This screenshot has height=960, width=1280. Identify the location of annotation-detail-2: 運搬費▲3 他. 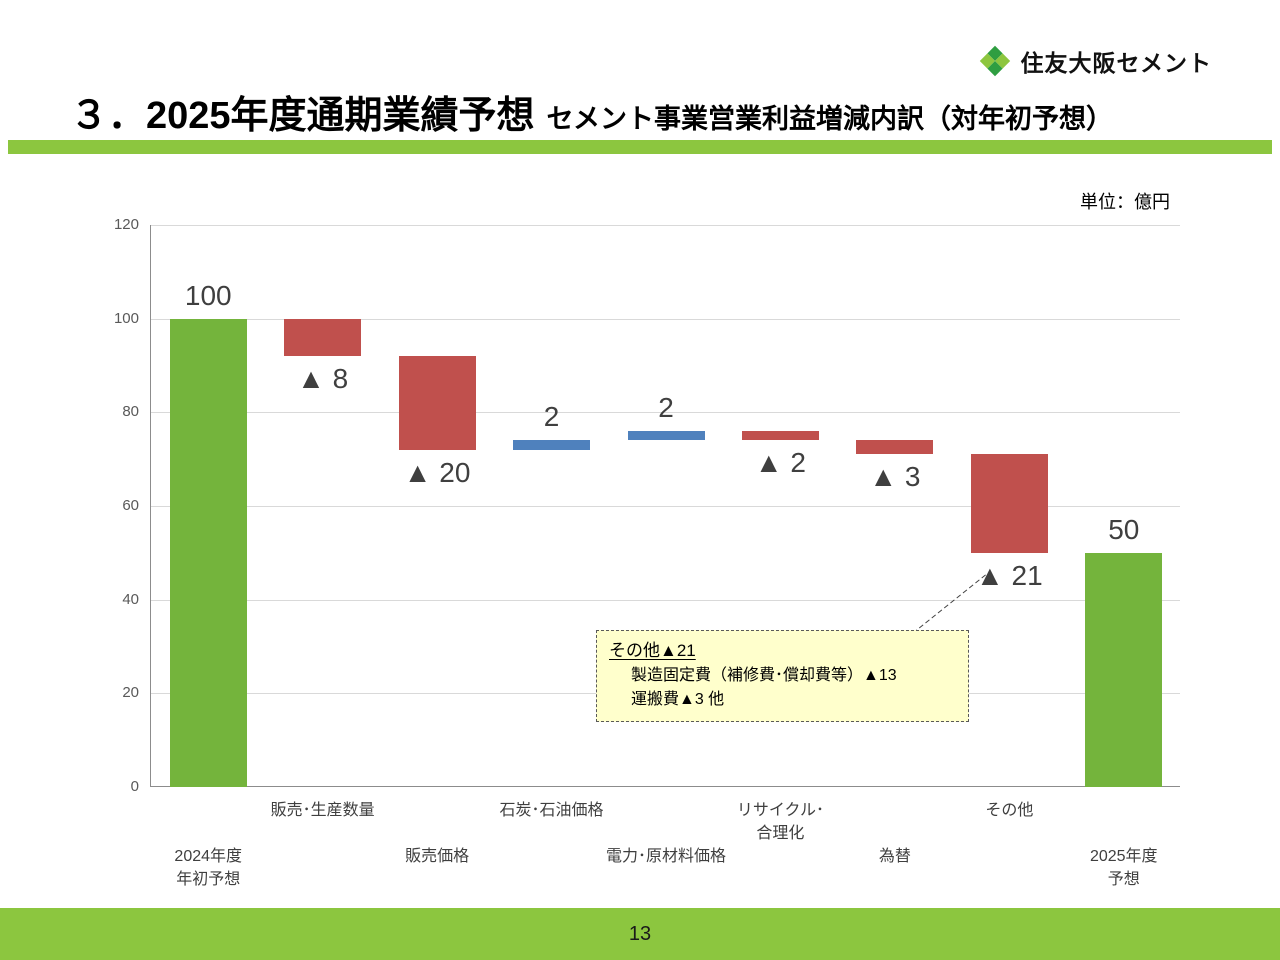
(678, 699).